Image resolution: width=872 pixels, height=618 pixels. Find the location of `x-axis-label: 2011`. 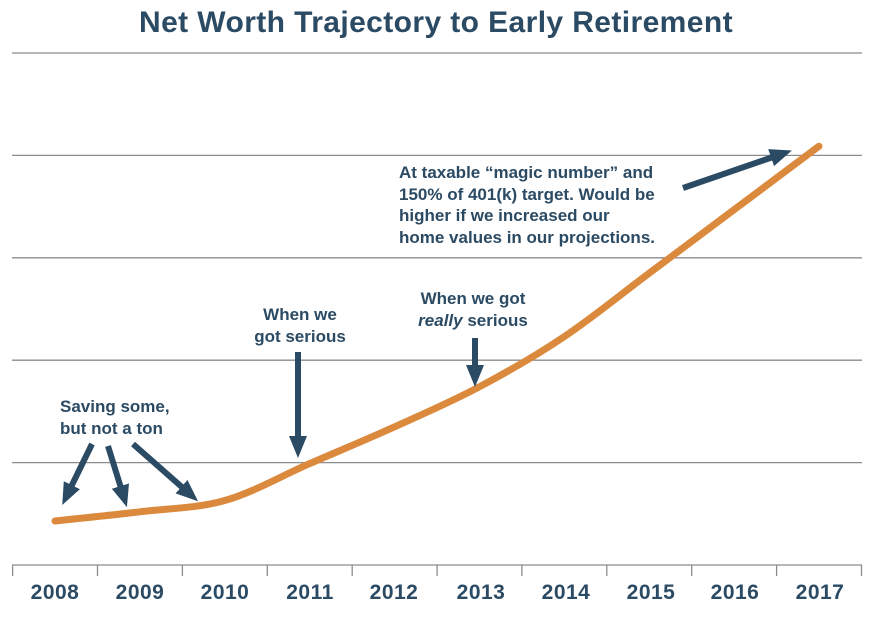

x-axis-label: 2011 is located at coordinates (310, 592).